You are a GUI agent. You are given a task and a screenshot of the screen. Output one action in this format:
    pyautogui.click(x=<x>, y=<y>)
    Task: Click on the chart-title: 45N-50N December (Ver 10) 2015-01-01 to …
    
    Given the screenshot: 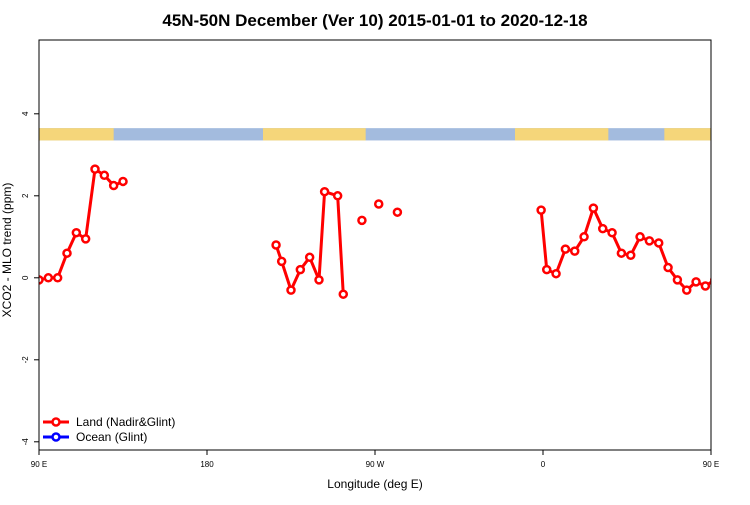 What is the action you would take?
    pyautogui.click(x=374, y=20)
    